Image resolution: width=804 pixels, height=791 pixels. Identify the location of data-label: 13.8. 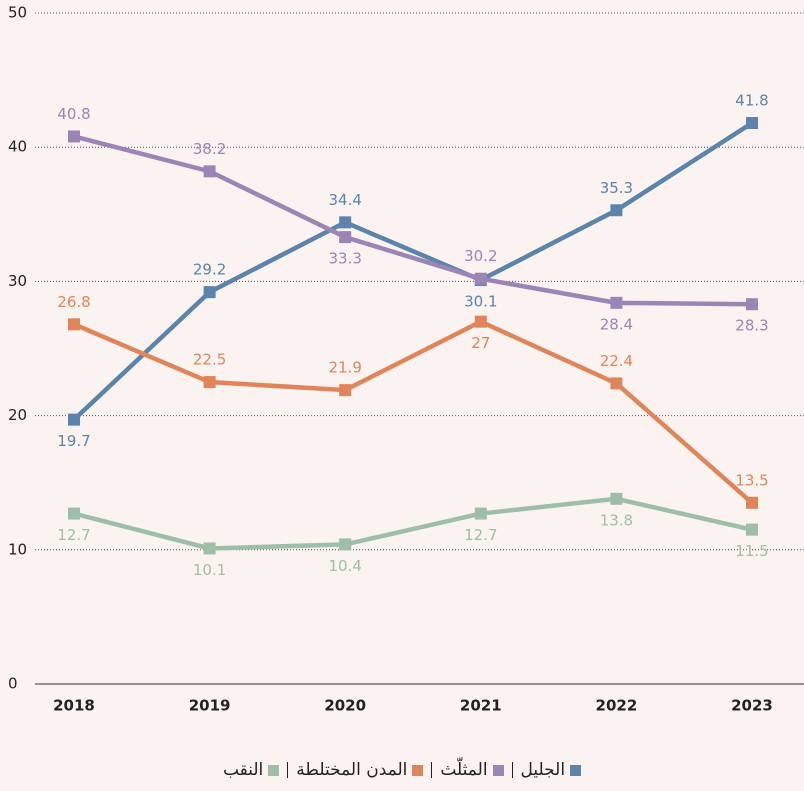
(616, 520).